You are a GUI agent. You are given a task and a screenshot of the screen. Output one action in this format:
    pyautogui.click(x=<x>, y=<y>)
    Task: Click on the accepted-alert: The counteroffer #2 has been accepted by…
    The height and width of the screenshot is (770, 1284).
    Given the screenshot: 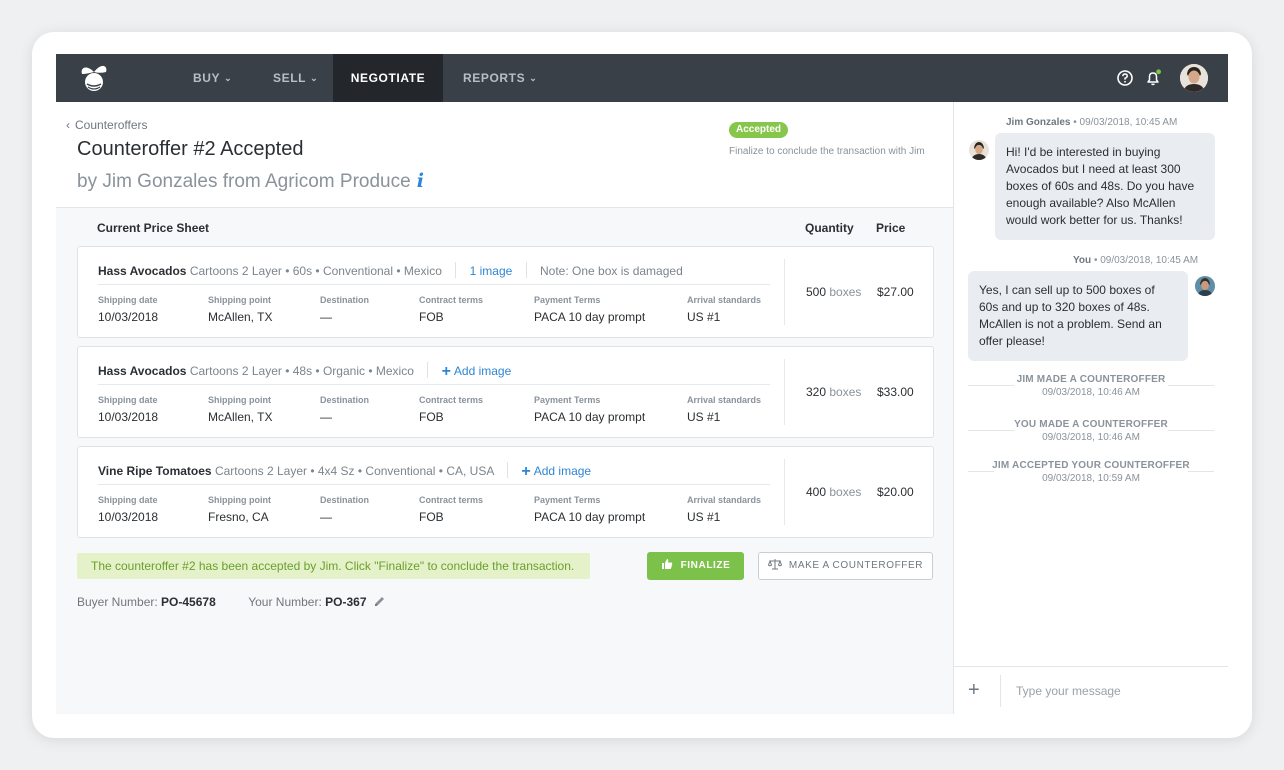 What is the action you would take?
    pyautogui.click(x=333, y=566)
    